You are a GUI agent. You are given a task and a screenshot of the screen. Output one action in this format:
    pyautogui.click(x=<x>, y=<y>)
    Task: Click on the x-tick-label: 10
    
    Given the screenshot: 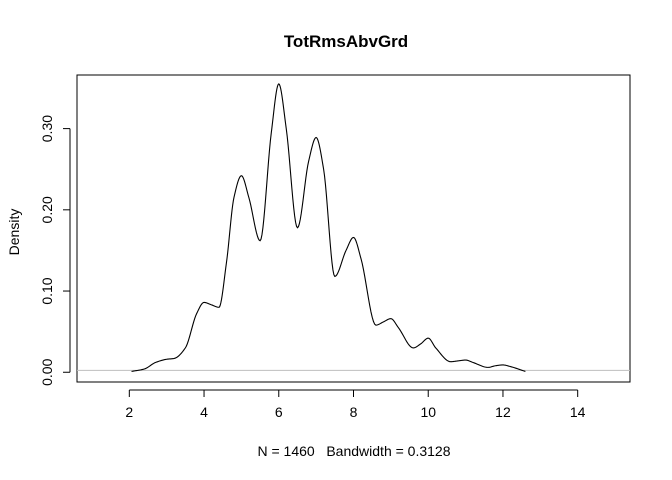 What is the action you would take?
    pyautogui.click(x=428, y=412)
    